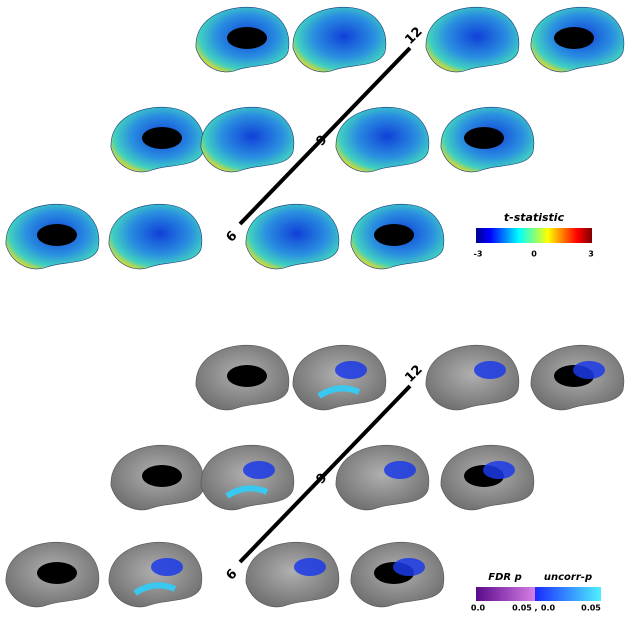  Describe the element at coordinates (478, 254) in the screenshot. I see `colorbar-tick: -3` at that location.